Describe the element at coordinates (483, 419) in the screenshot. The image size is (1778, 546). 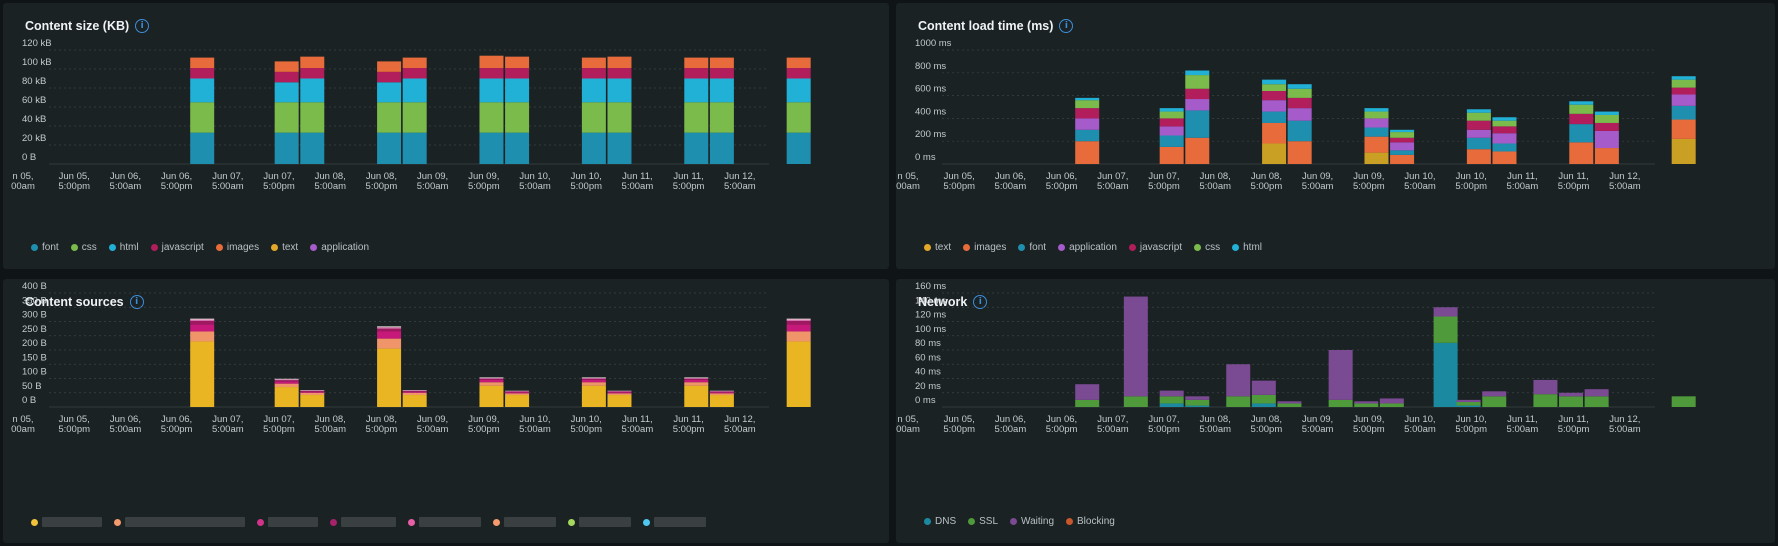
I see `x-tick-line: Jun 09,` at that location.